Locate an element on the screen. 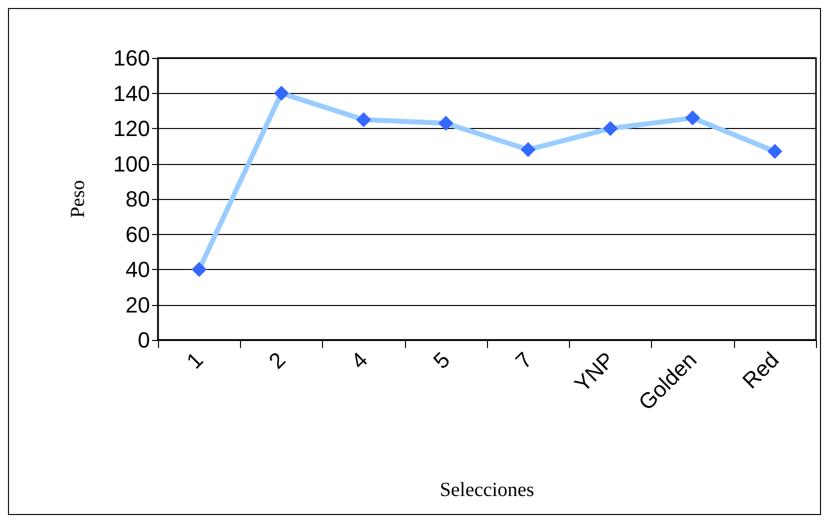  y-tick-label: 100 is located at coordinates (131, 163).